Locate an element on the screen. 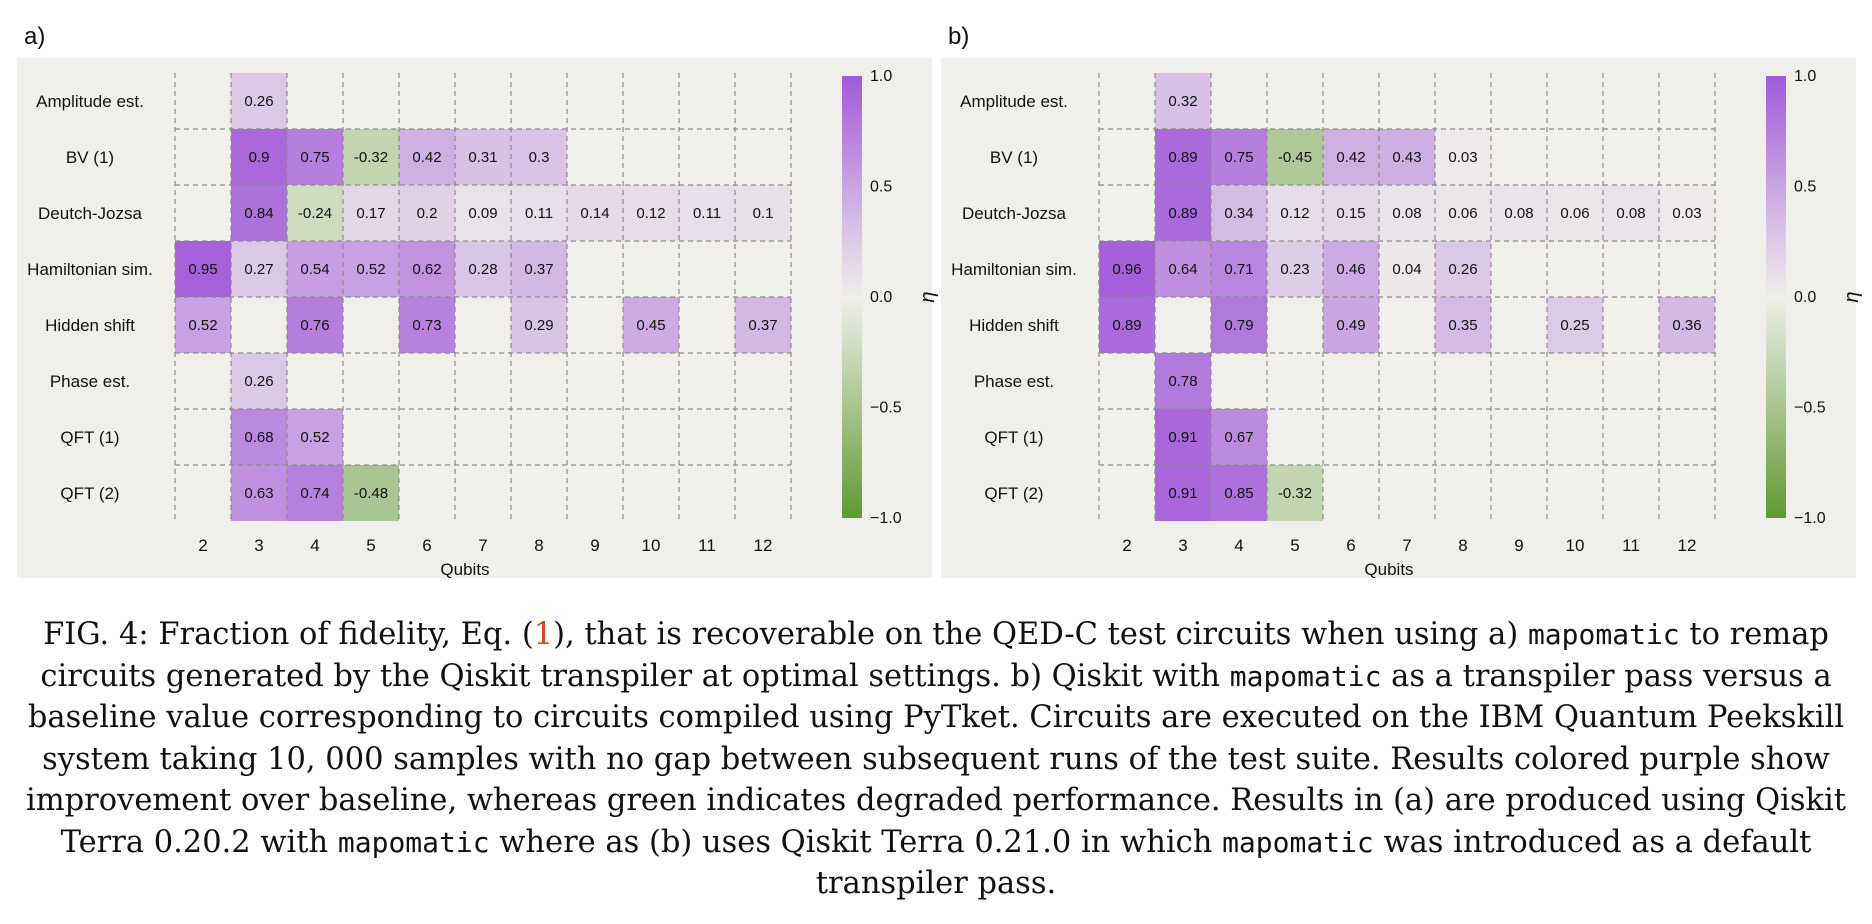 The image size is (1872, 924). x-tick-label: 4 is located at coordinates (314, 545).